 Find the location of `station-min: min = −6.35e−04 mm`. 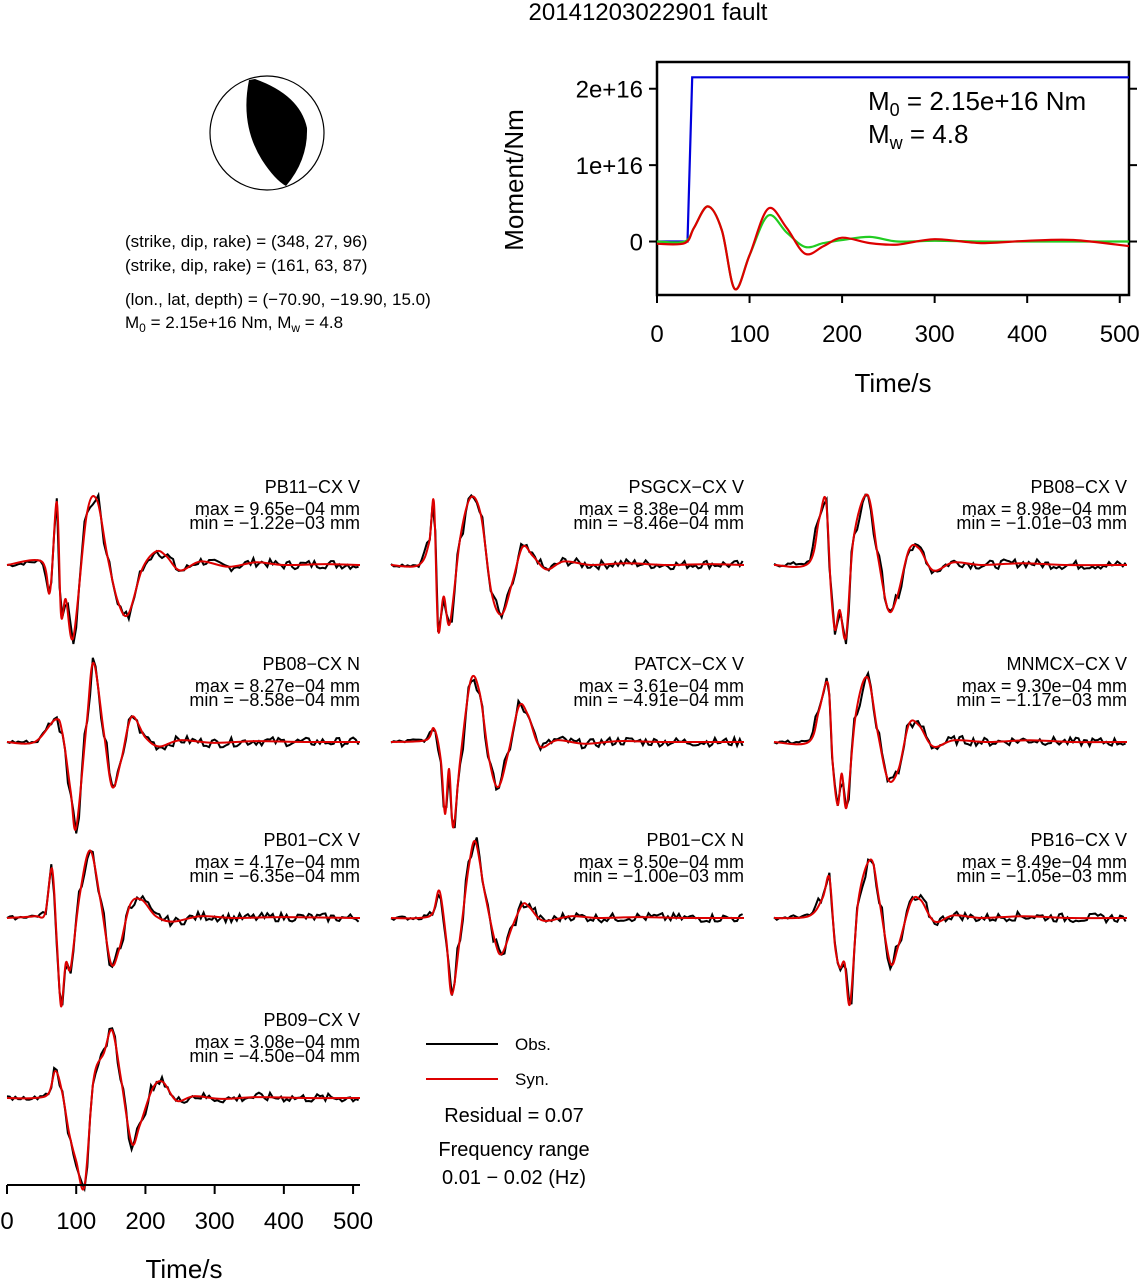

station-min: min = −6.35e−04 mm is located at coordinates (274, 876).